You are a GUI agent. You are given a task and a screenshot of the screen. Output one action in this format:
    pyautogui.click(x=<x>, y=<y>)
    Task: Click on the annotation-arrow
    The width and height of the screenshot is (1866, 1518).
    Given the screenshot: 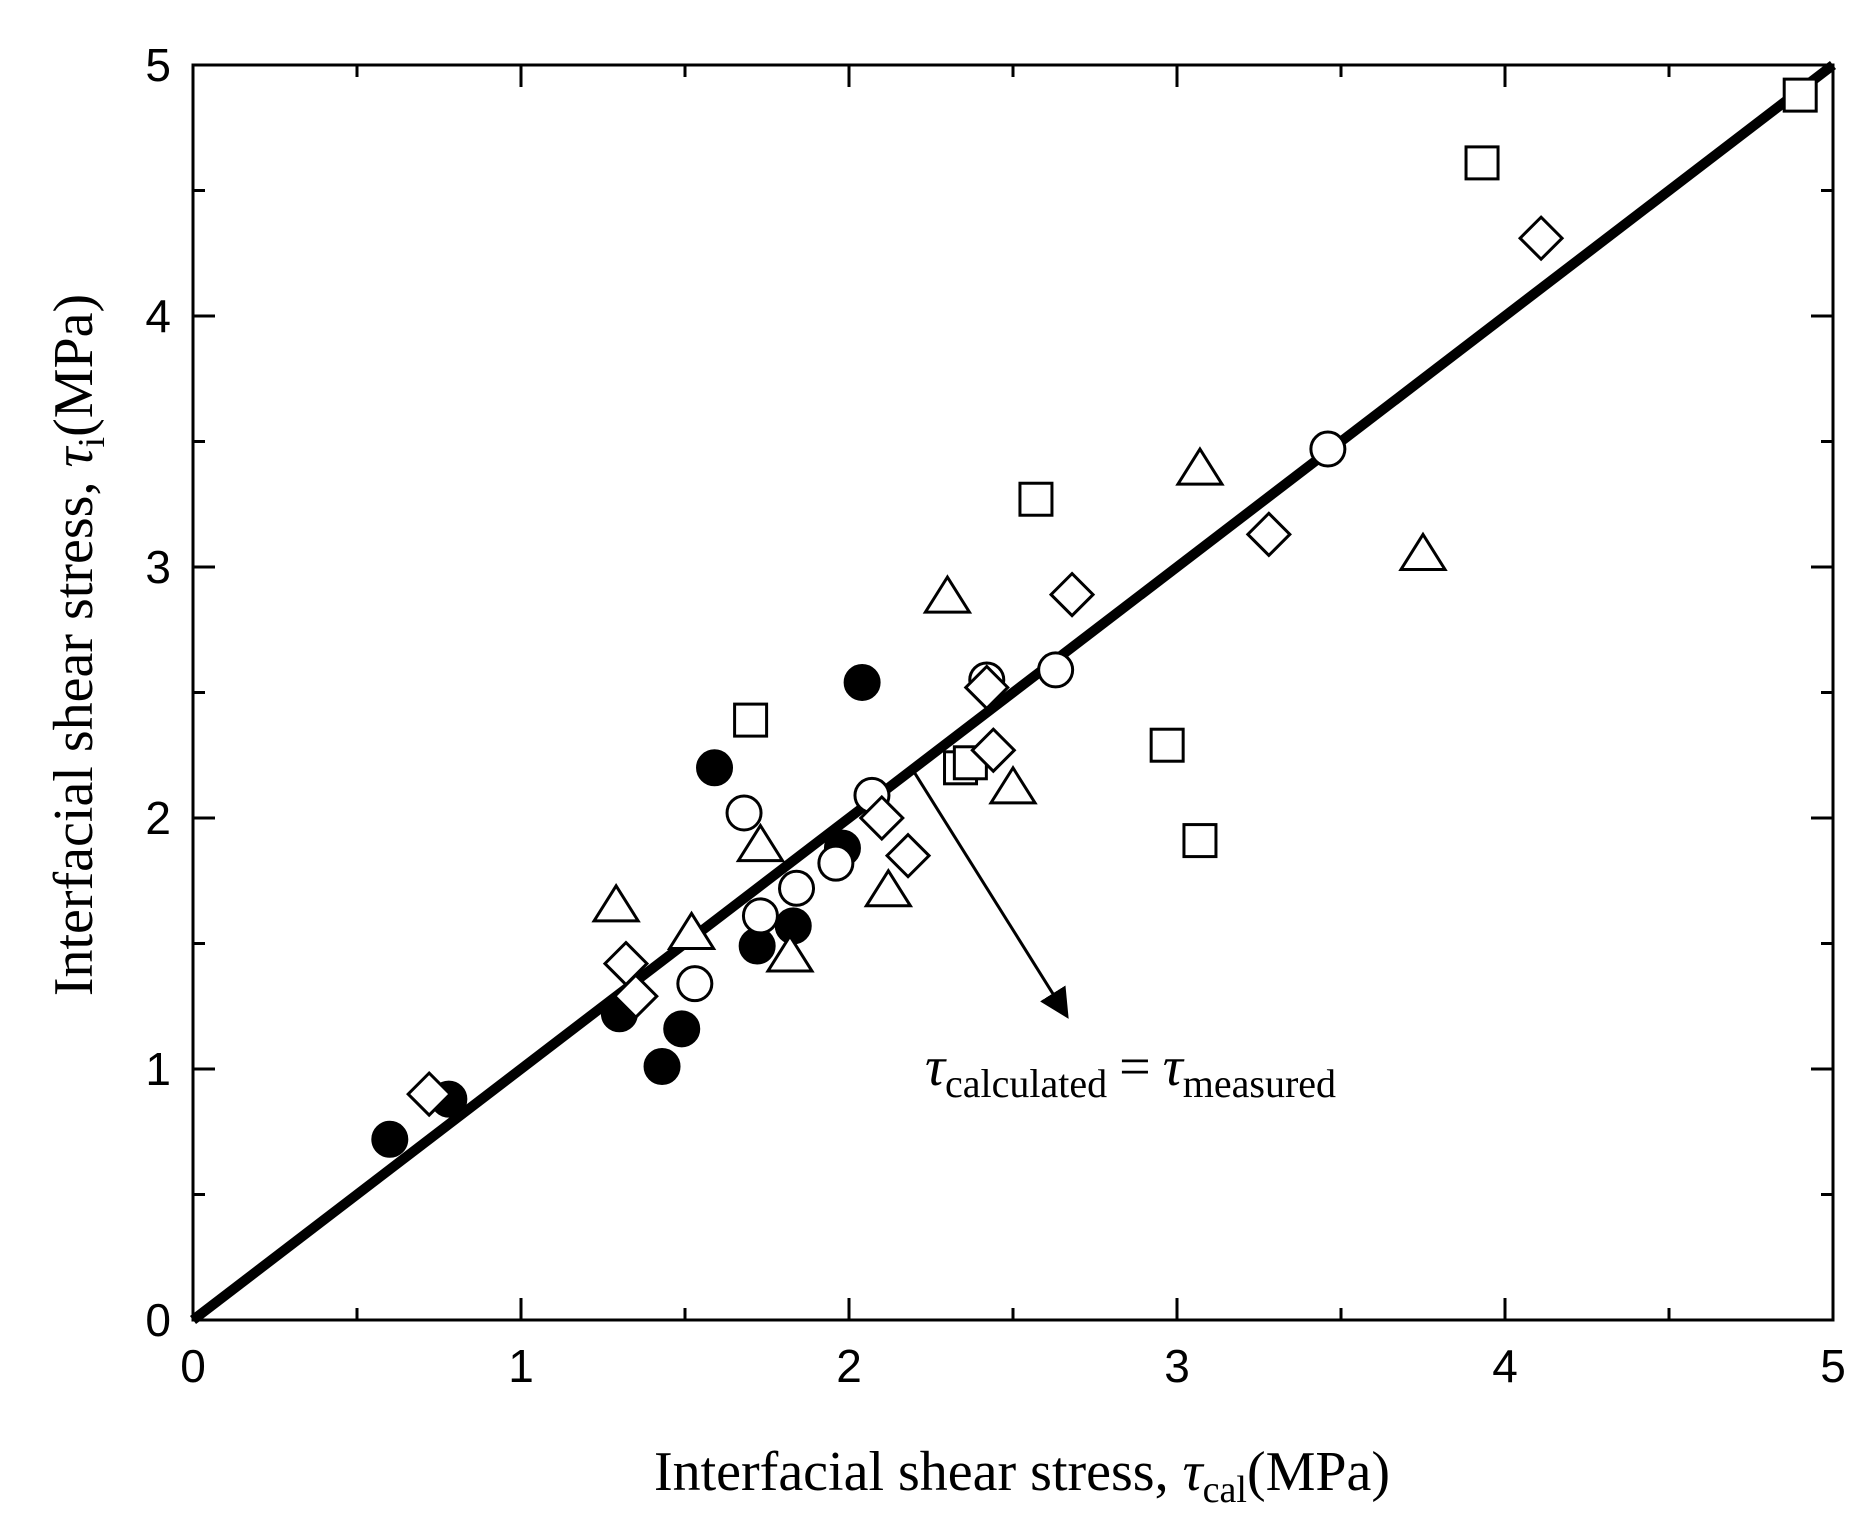 What is the action you would take?
    pyautogui.click(x=991, y=895)
    